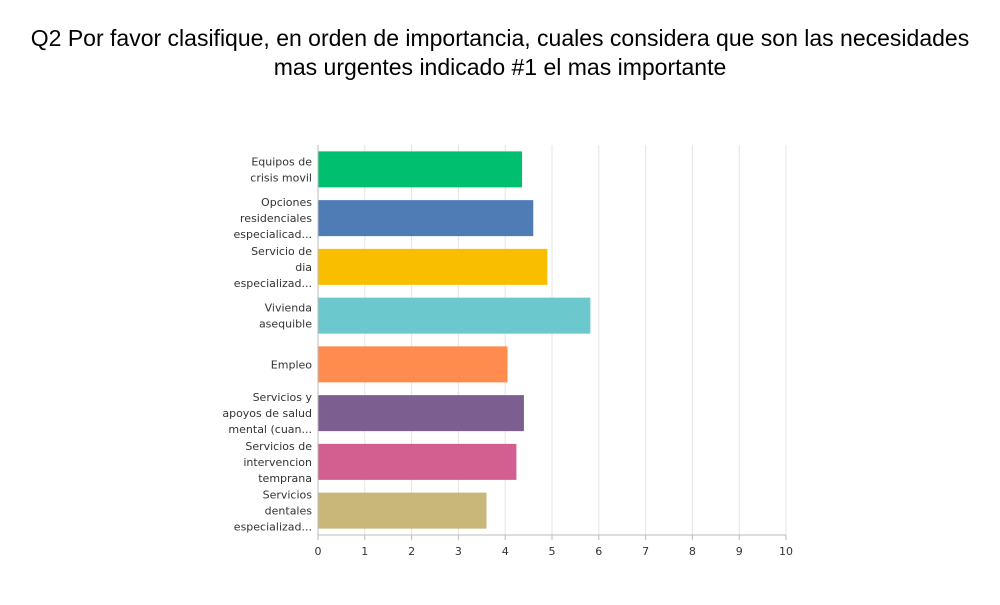 Image resolution: width=1000 pixels, height=605 pixels. I want to click on category-label-line: Equipos de, so click(281, 161).